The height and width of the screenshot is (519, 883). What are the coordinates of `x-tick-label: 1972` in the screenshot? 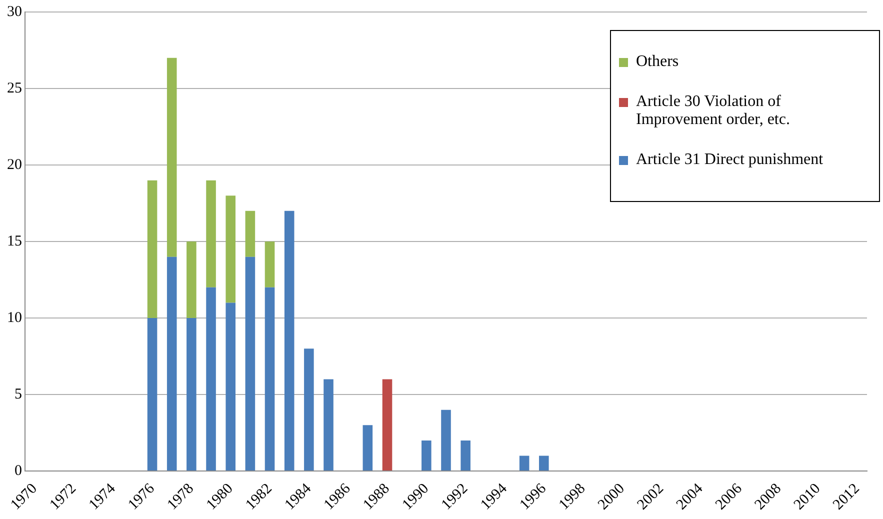 It's located at (63, 497).